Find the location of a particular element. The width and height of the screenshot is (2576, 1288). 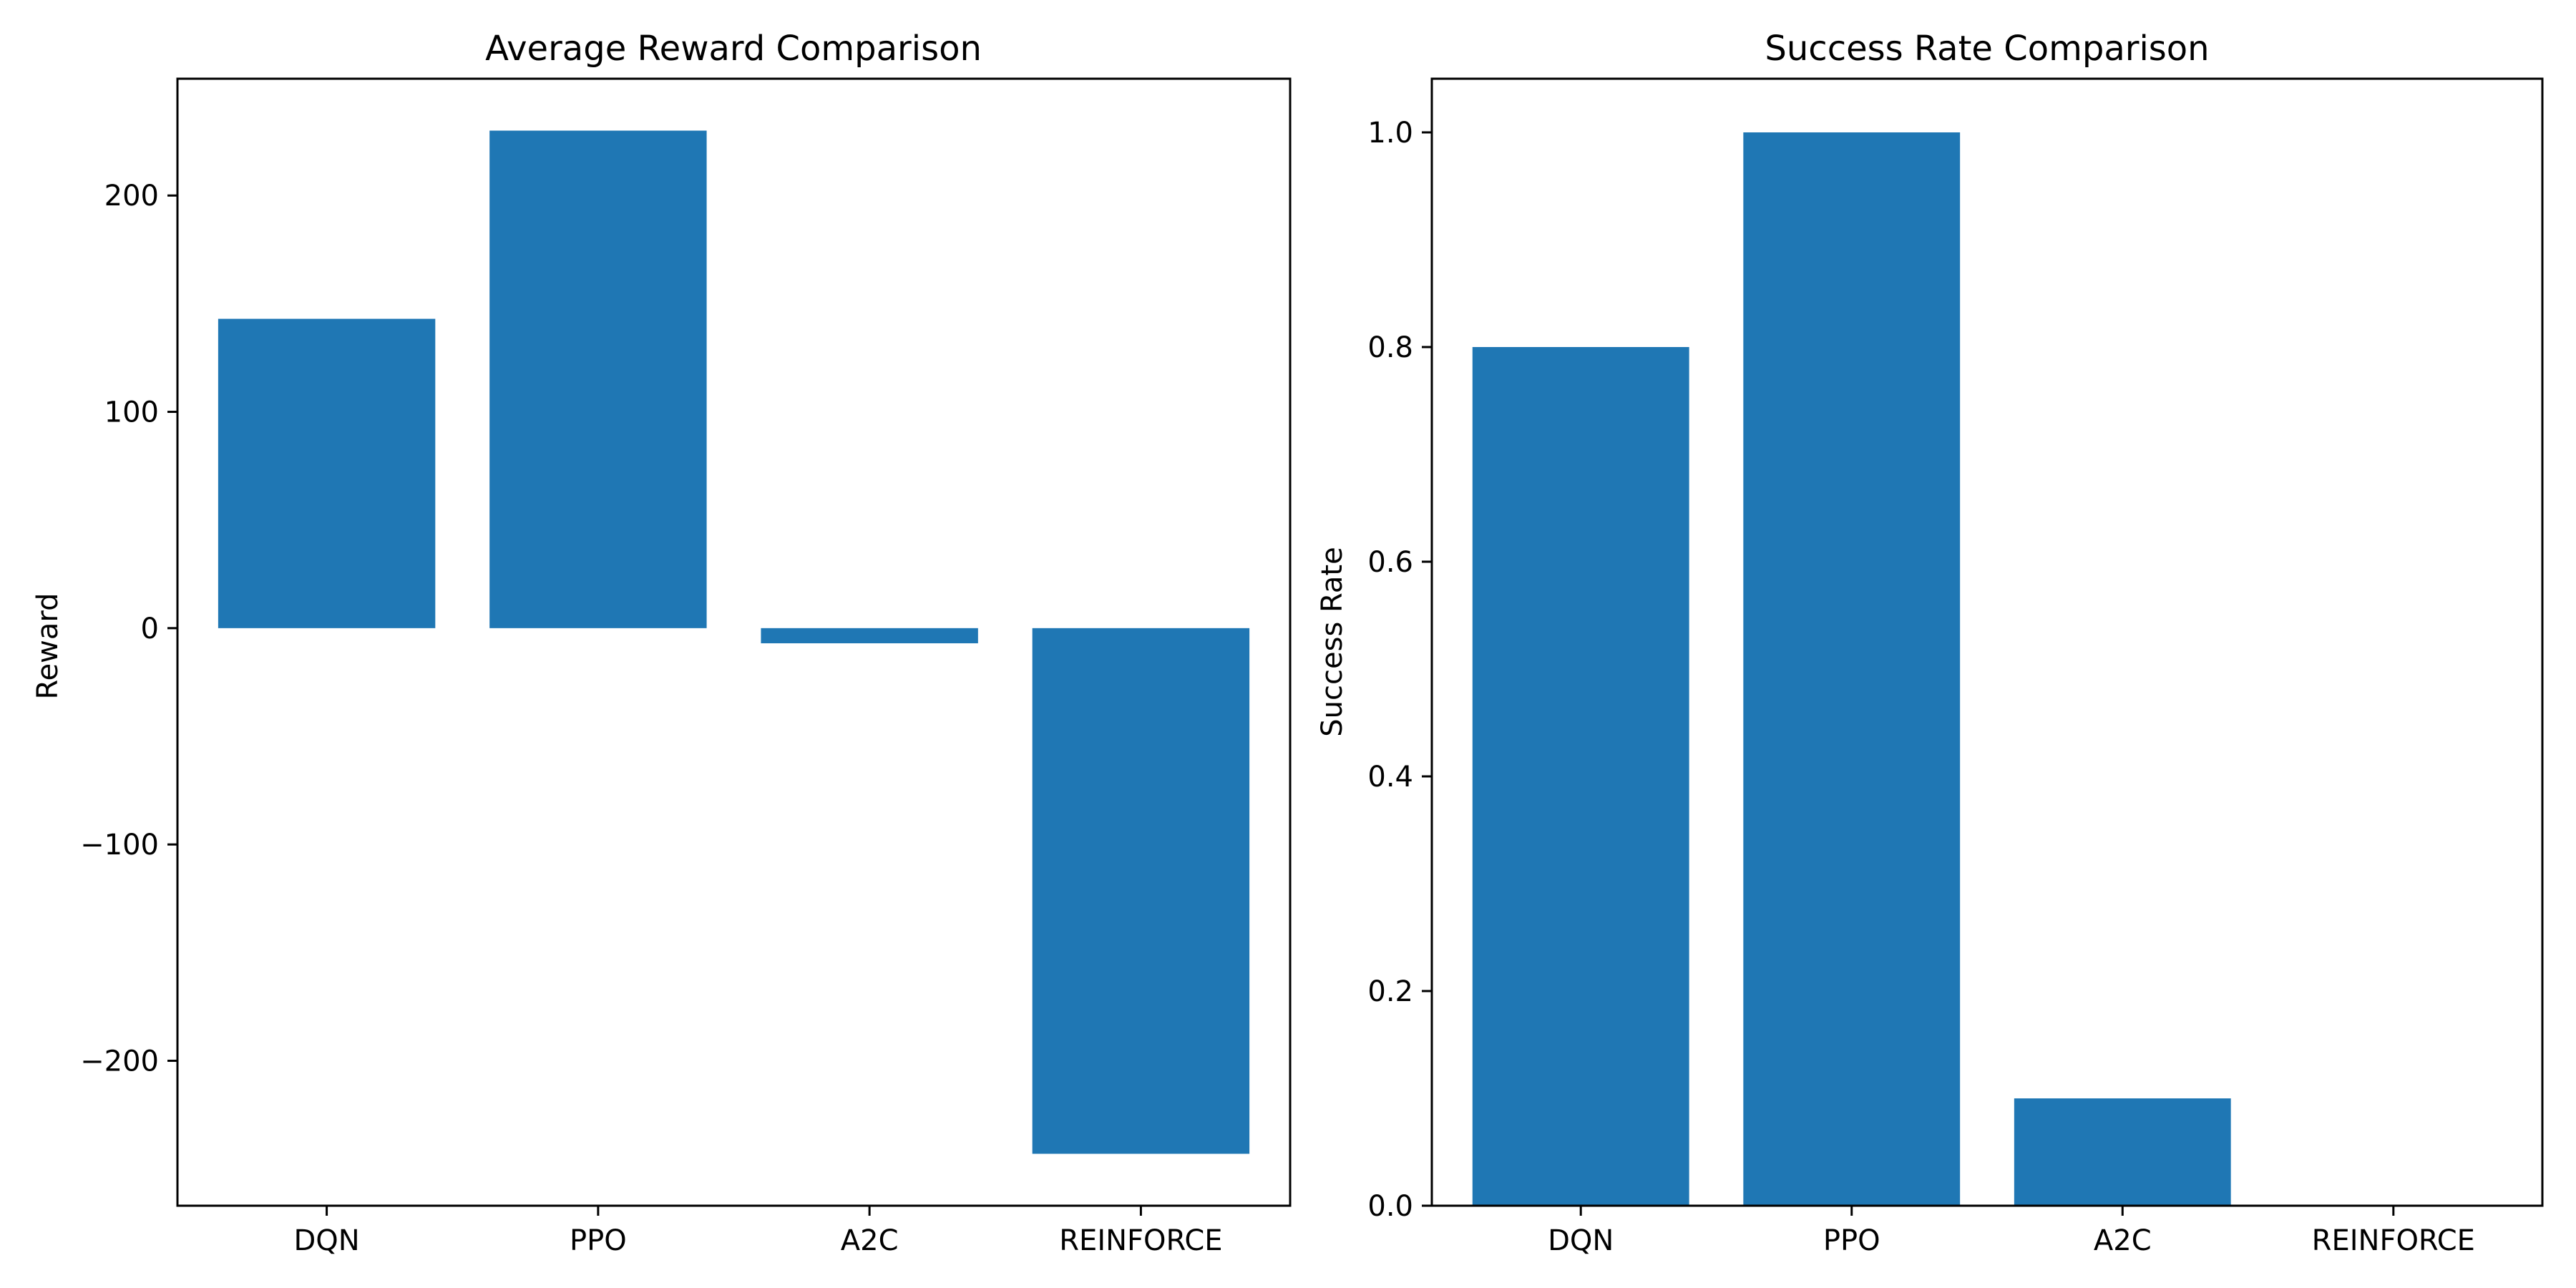

bar-reinforce is located at coordinates (1141, 891).